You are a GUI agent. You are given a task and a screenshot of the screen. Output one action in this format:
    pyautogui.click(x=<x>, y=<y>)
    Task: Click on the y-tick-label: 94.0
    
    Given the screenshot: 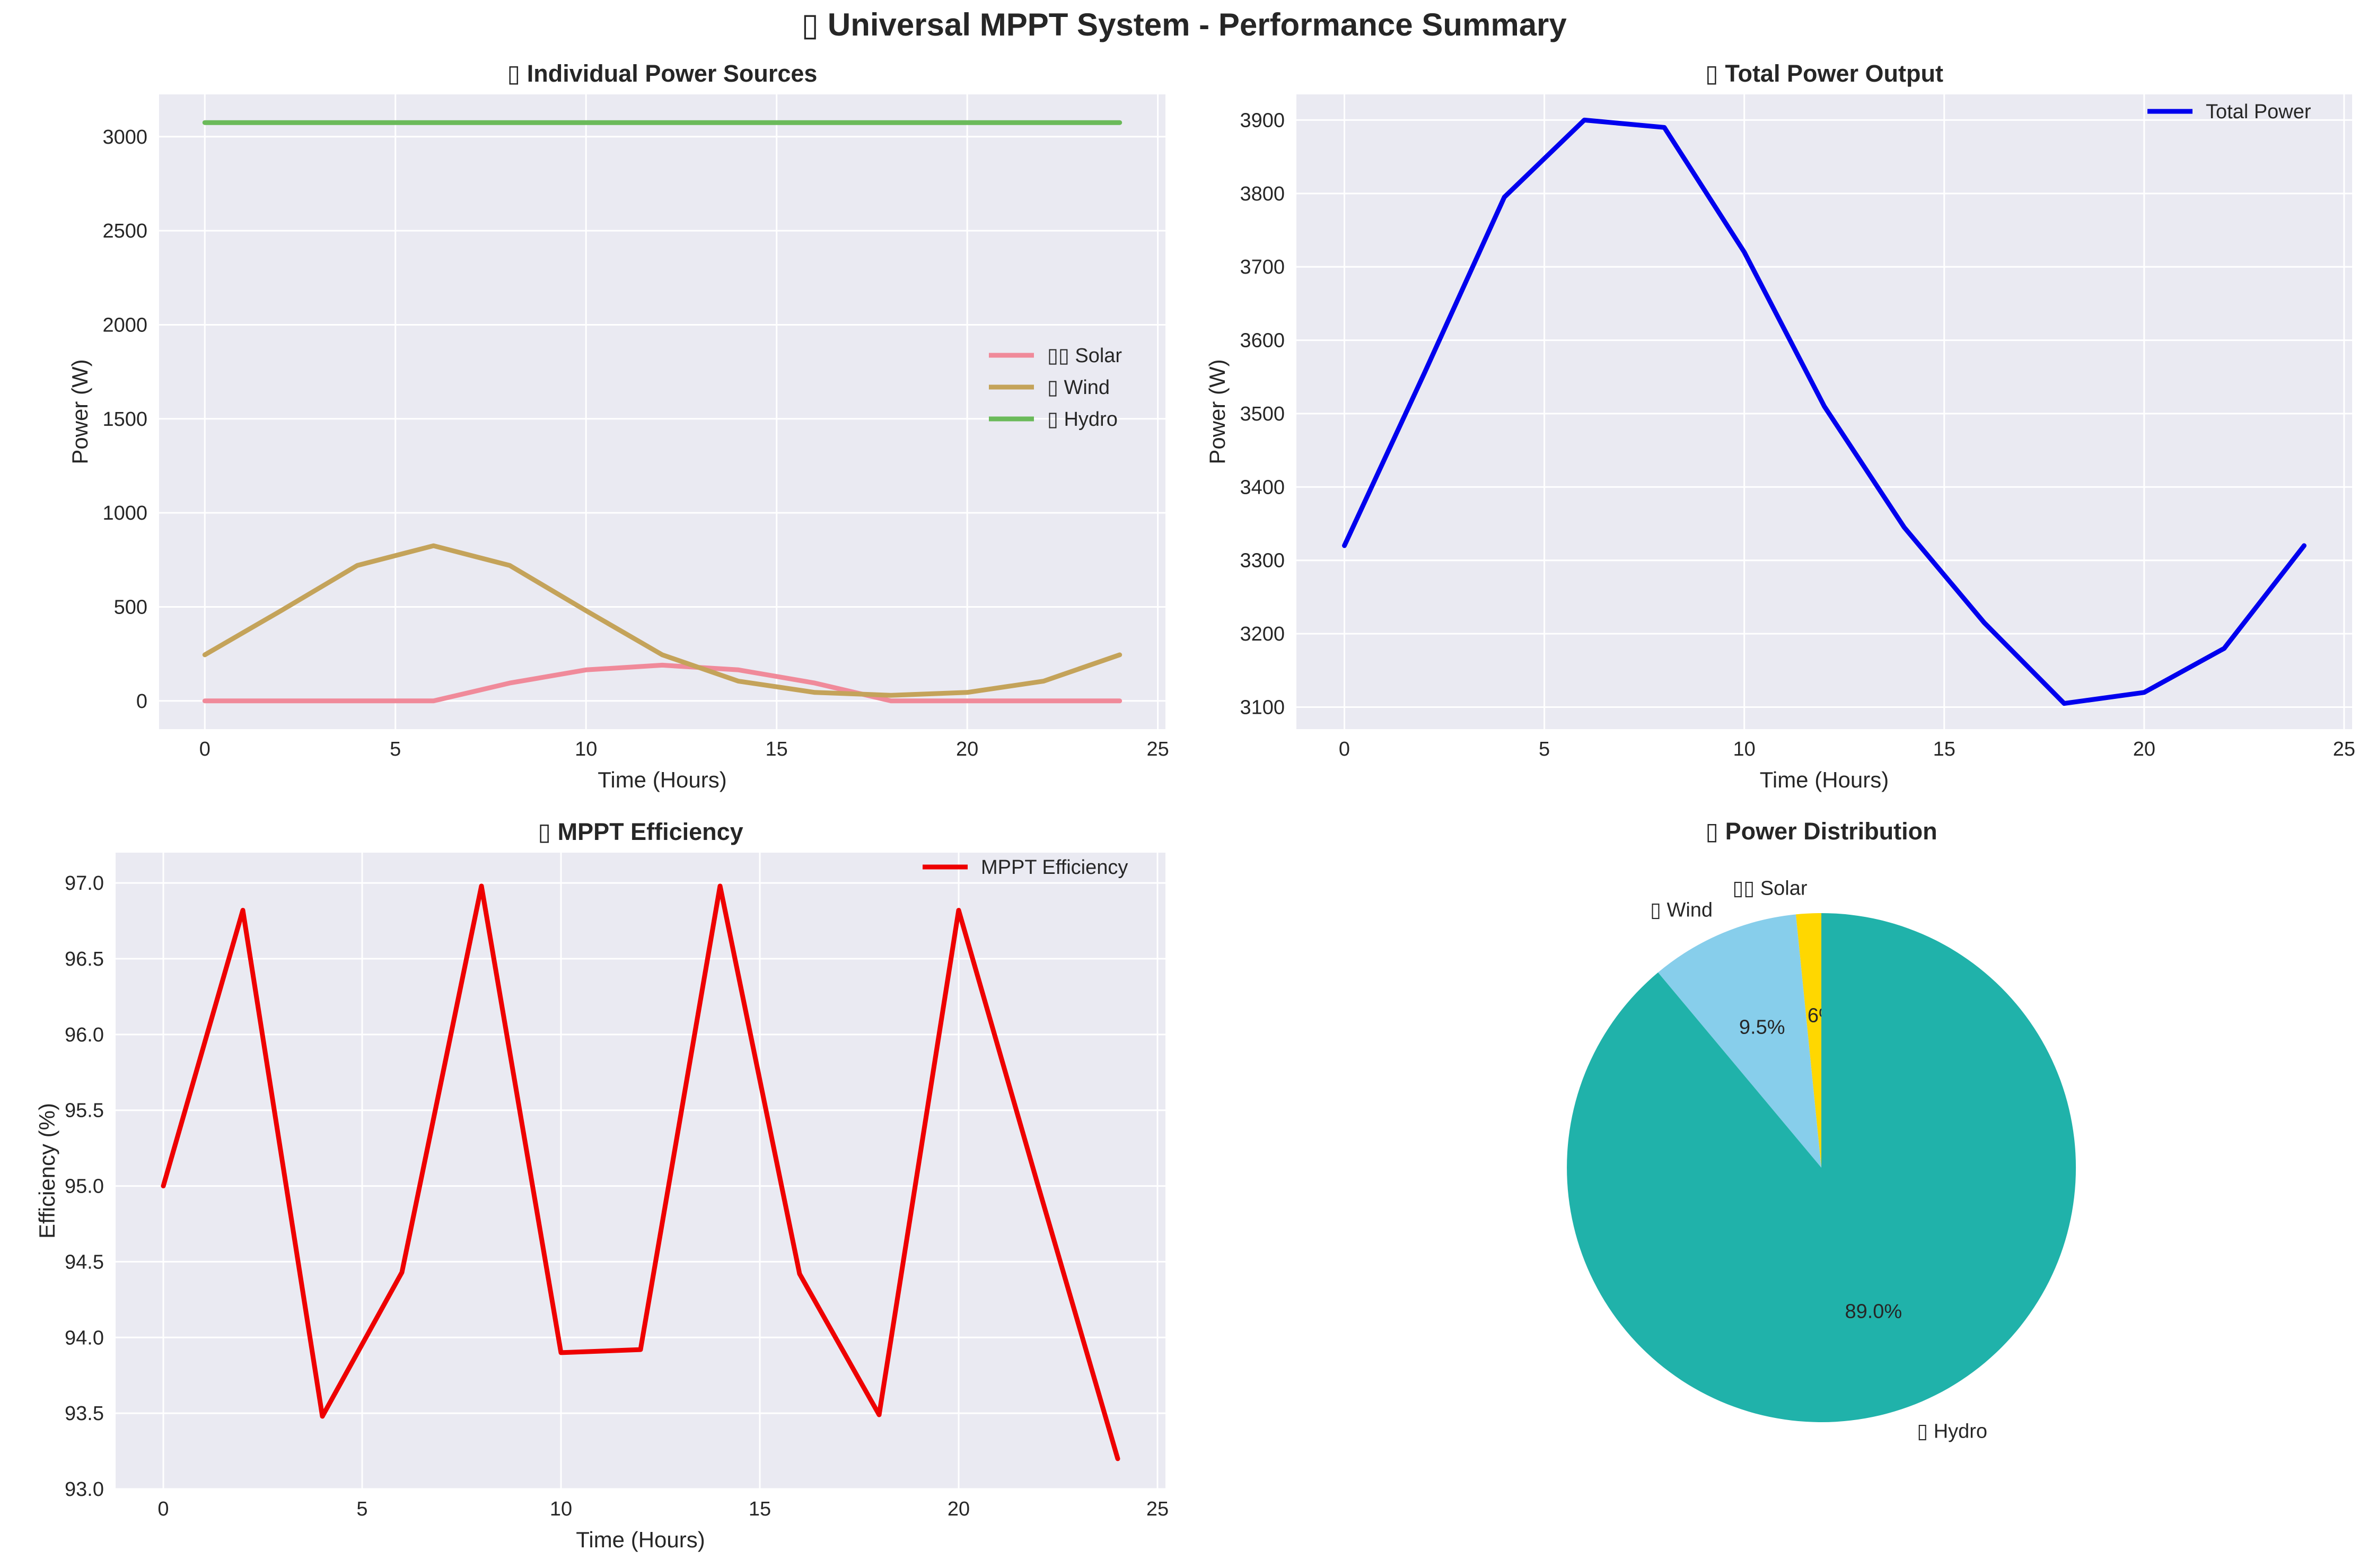 What is the action you would take?
    pyautogui.click(x=84, y=1338)
    